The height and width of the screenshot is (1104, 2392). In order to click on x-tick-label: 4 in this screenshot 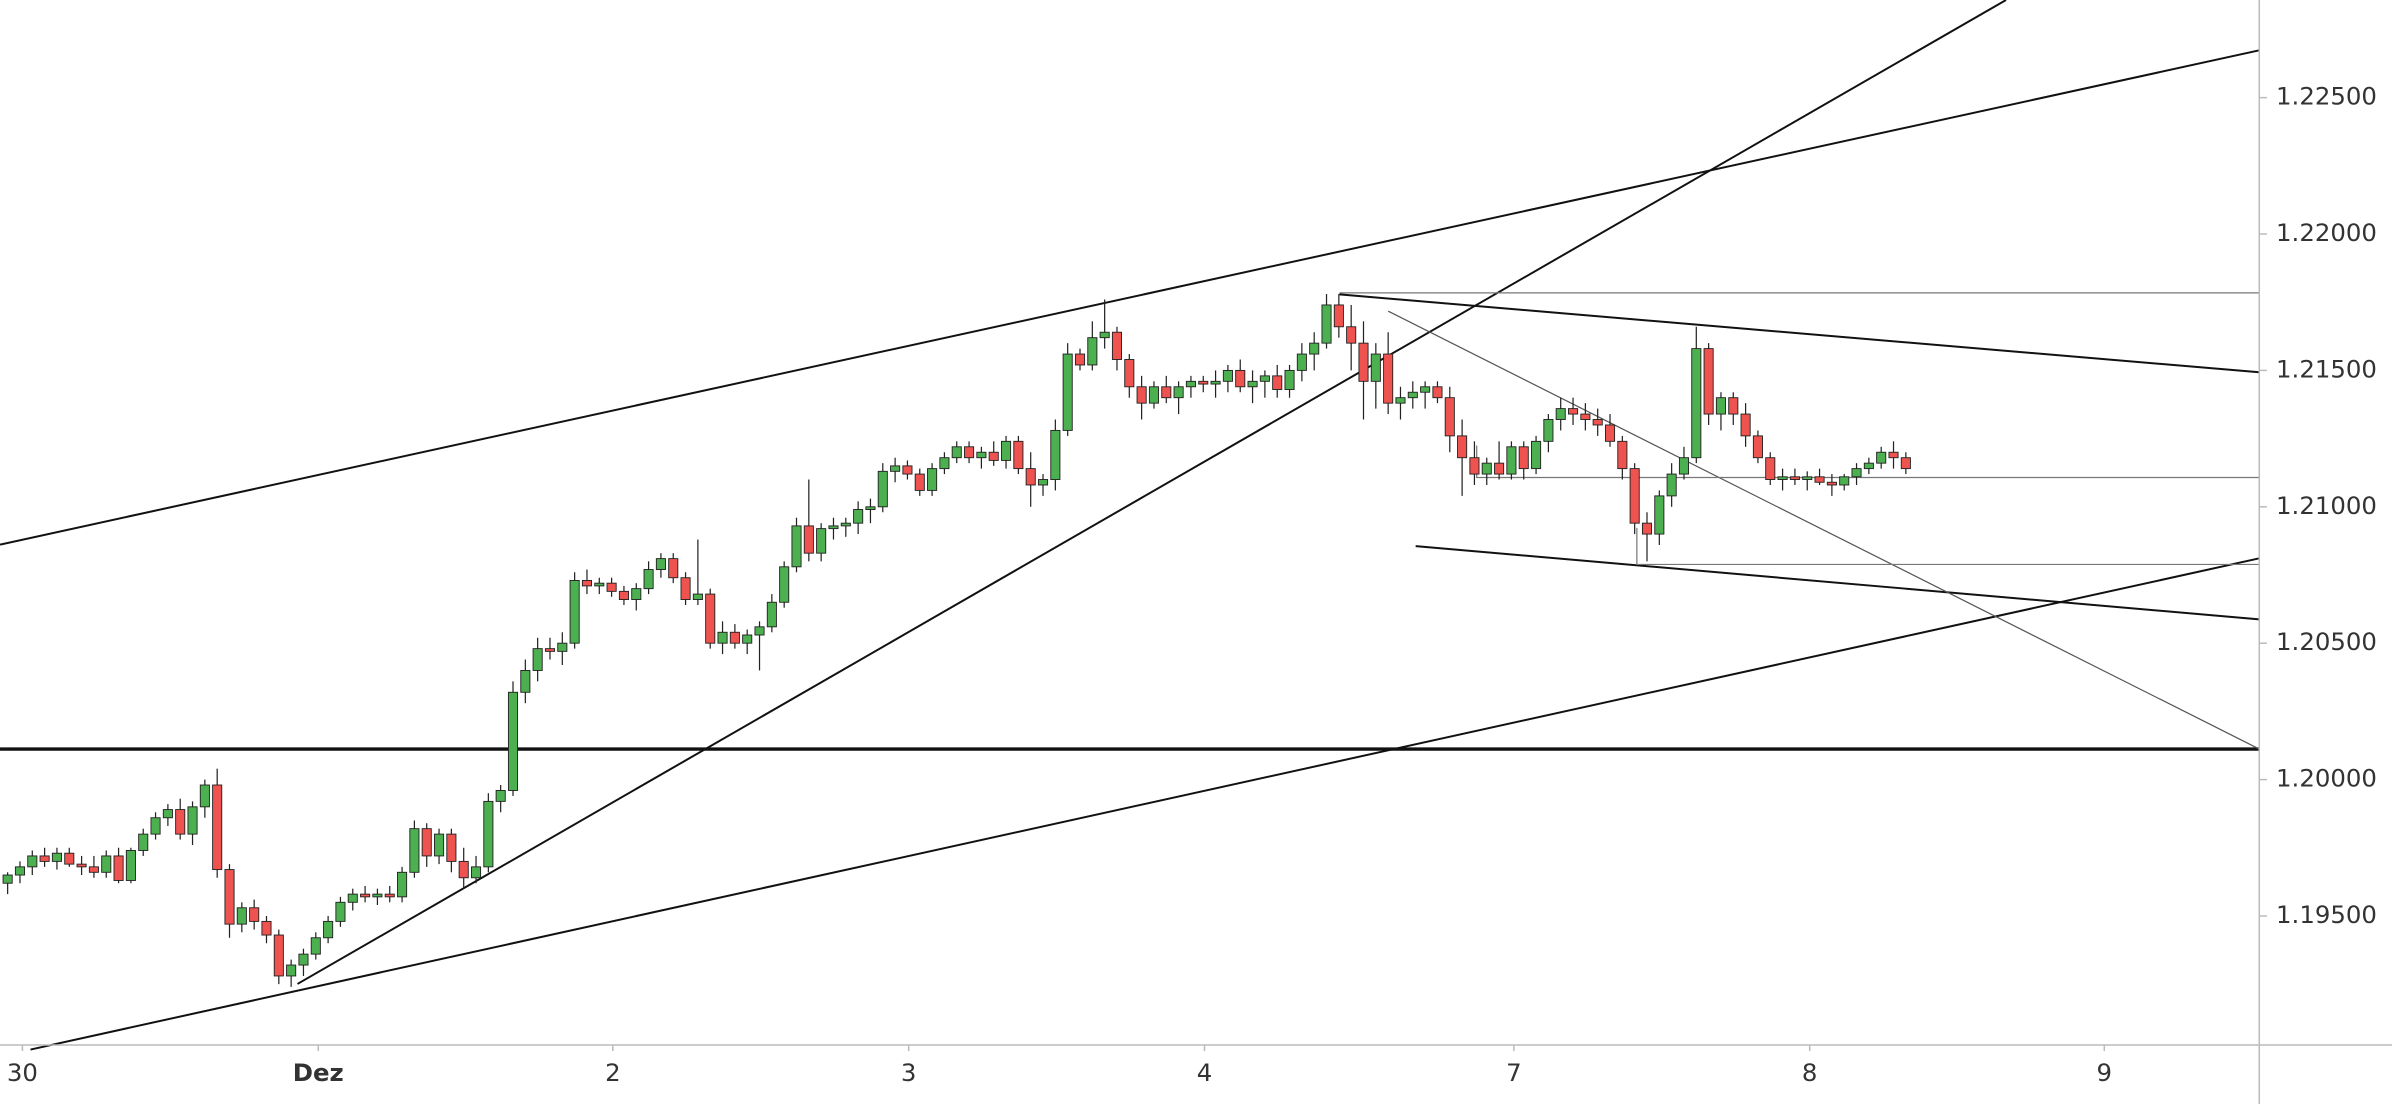, I will do `click(1205, 1072)`.